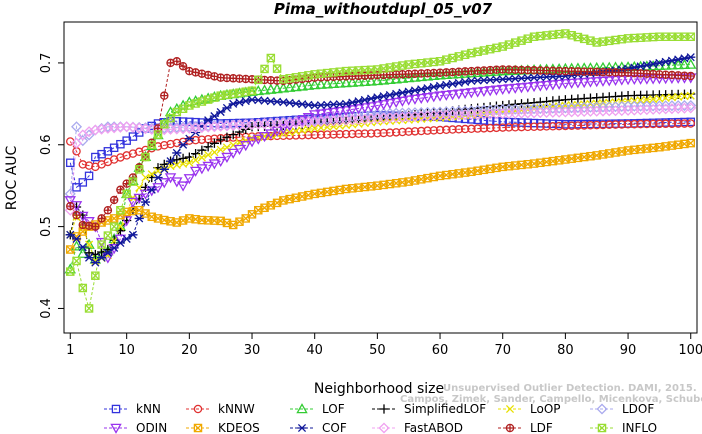 The height and width of the screenshot is (434, 702). I want to click on legend-marker-odin, so click(116, 428).